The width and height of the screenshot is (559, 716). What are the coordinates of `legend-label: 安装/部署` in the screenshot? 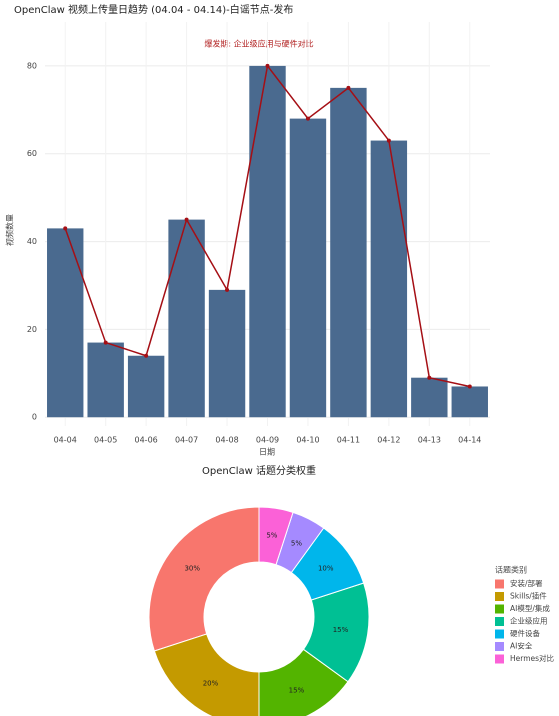 It's located at (526, 583).